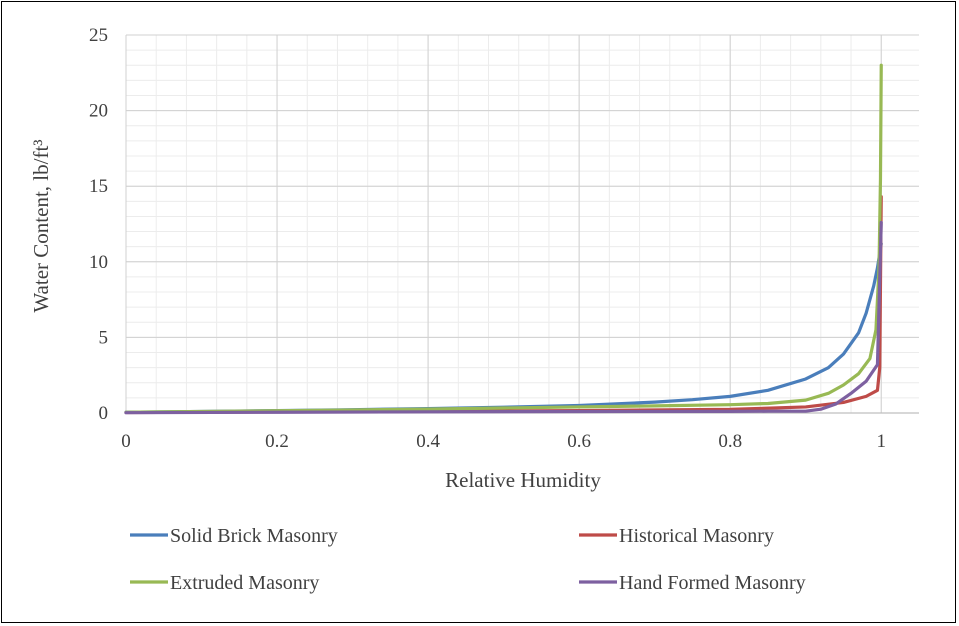 The image size is (959, 626). Describe the element at coordinates (126, 441) in the screenshot. I see `x-tick-label: 0` at that location.